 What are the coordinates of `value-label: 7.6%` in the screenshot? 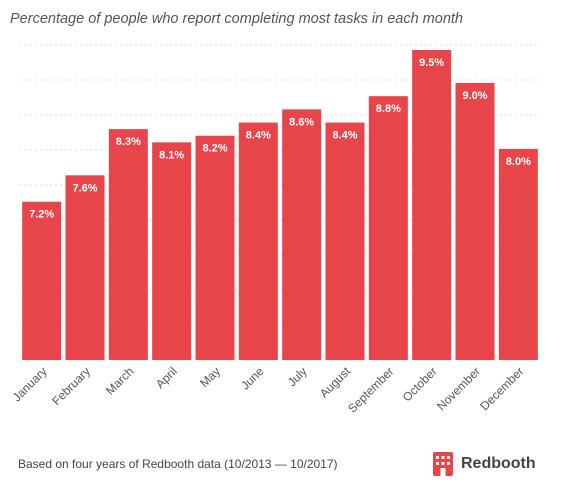 It's located at (84, 188).